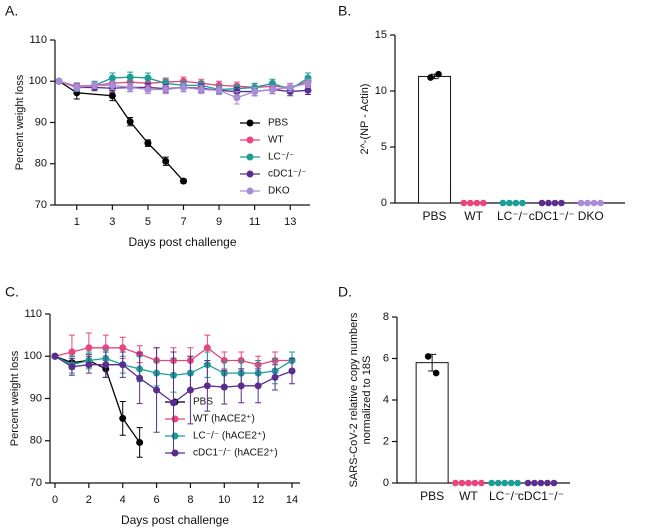 The height and width of the screenshot is (528, 649). Describe the element at coordinates (386, 441) in the screenshot. I see `y-tick-label: 2` at that location.